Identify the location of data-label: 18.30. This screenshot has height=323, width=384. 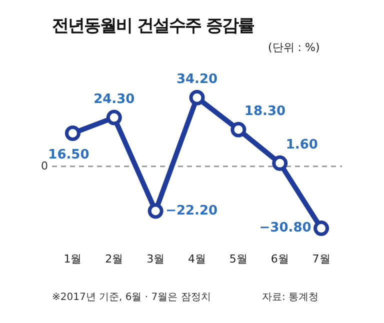
(265, 111).